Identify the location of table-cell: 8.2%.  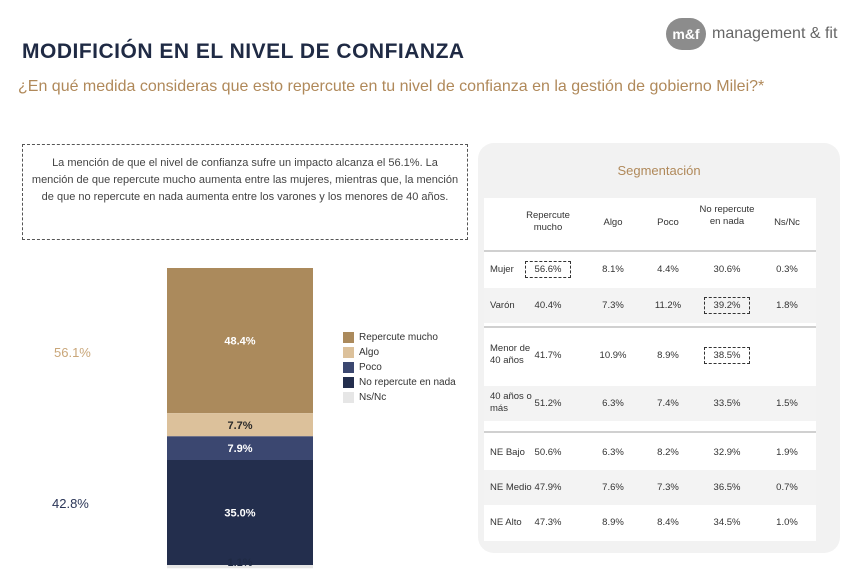
(668, 452).